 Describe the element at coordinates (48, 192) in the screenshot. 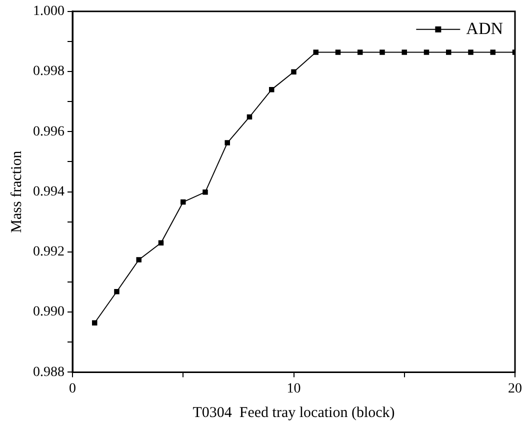

I see `y-tick-label: 0.994` at that location.